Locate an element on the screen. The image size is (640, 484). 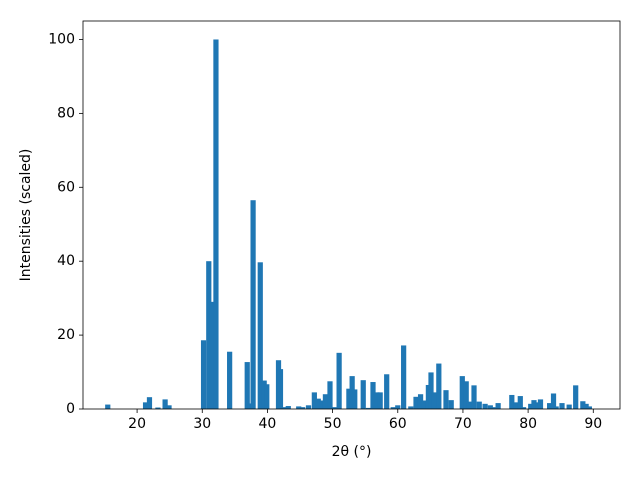
x-tick-label: 40 is located at coordinates (268, 424).